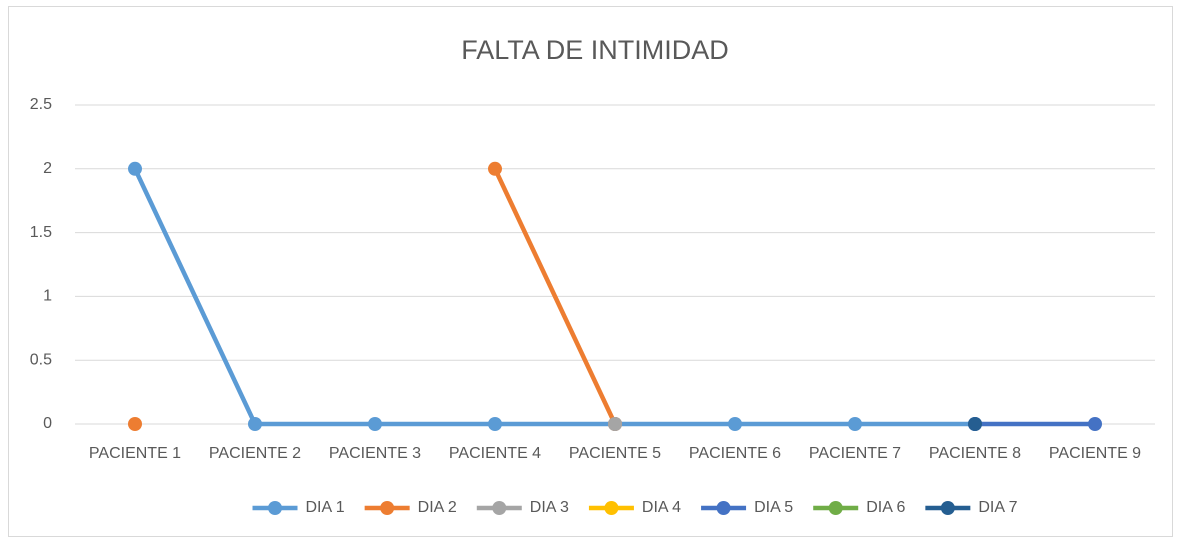 The height and width of the screenshot is (541, 1181). Describe the element at coordinates (549, 507) in the screenshot. I see `legend-label: DIA 3` at that location.